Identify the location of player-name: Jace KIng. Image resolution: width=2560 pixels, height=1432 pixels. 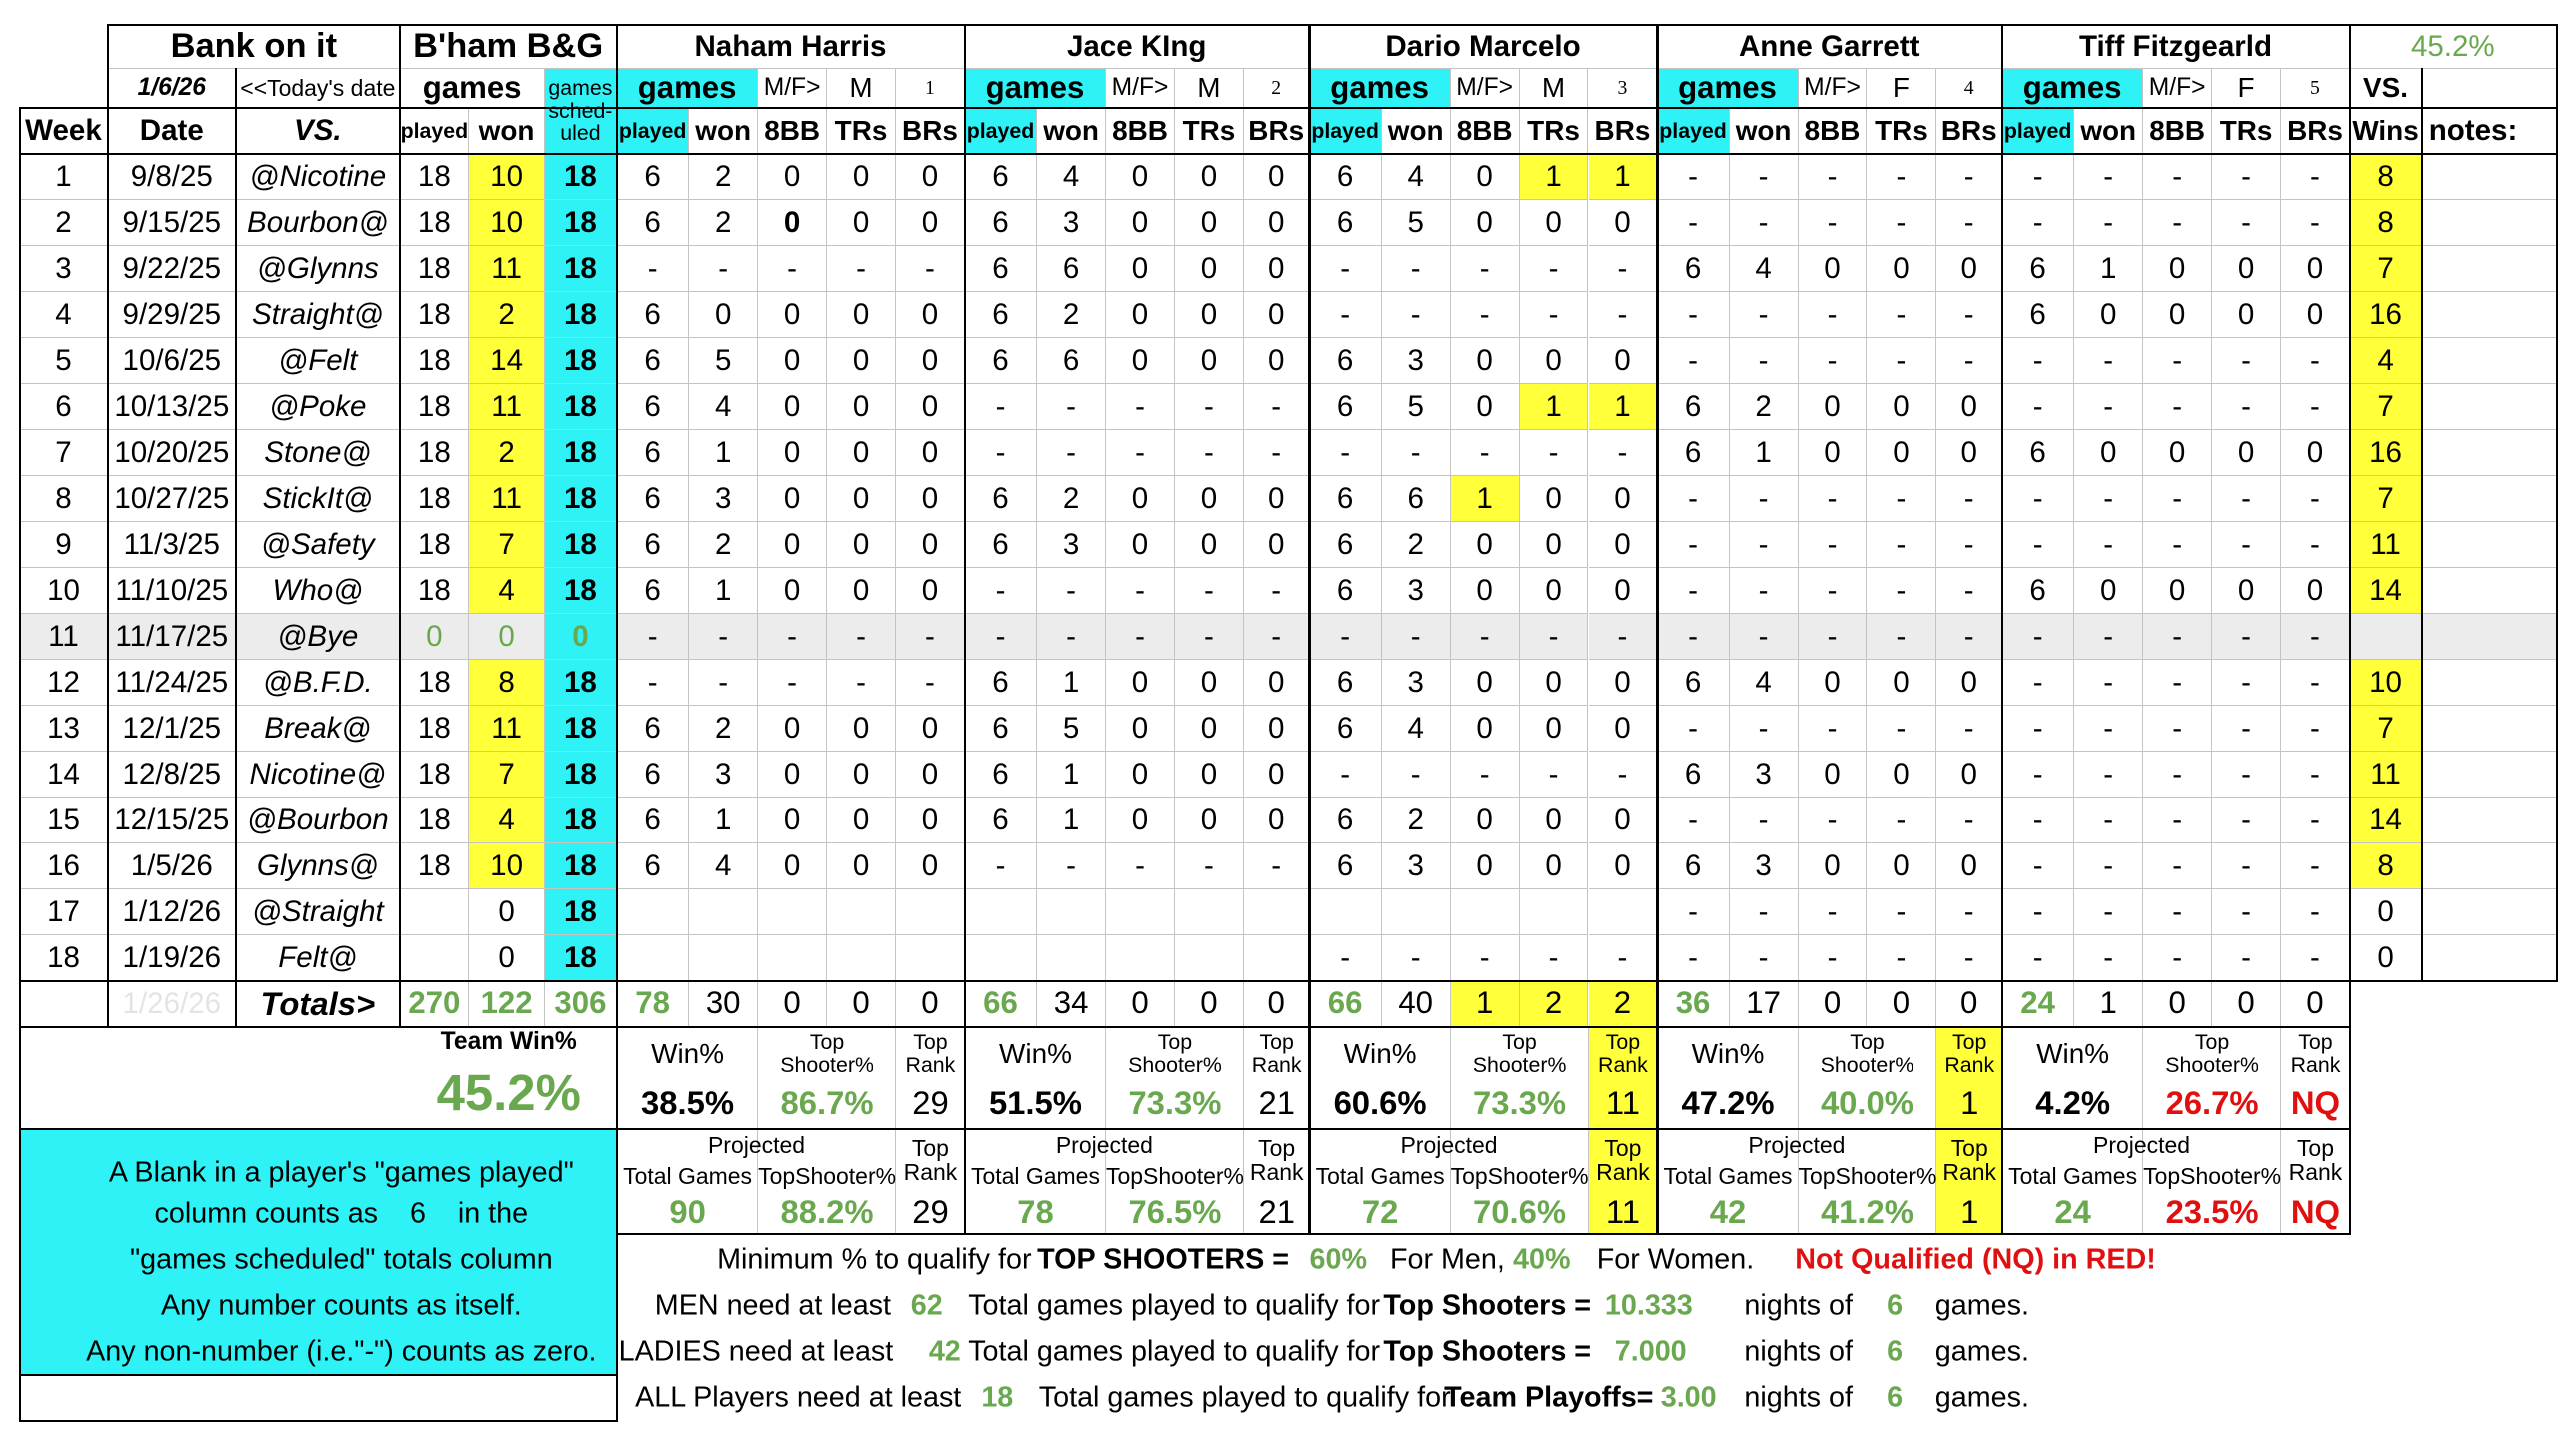
(1137, 46).